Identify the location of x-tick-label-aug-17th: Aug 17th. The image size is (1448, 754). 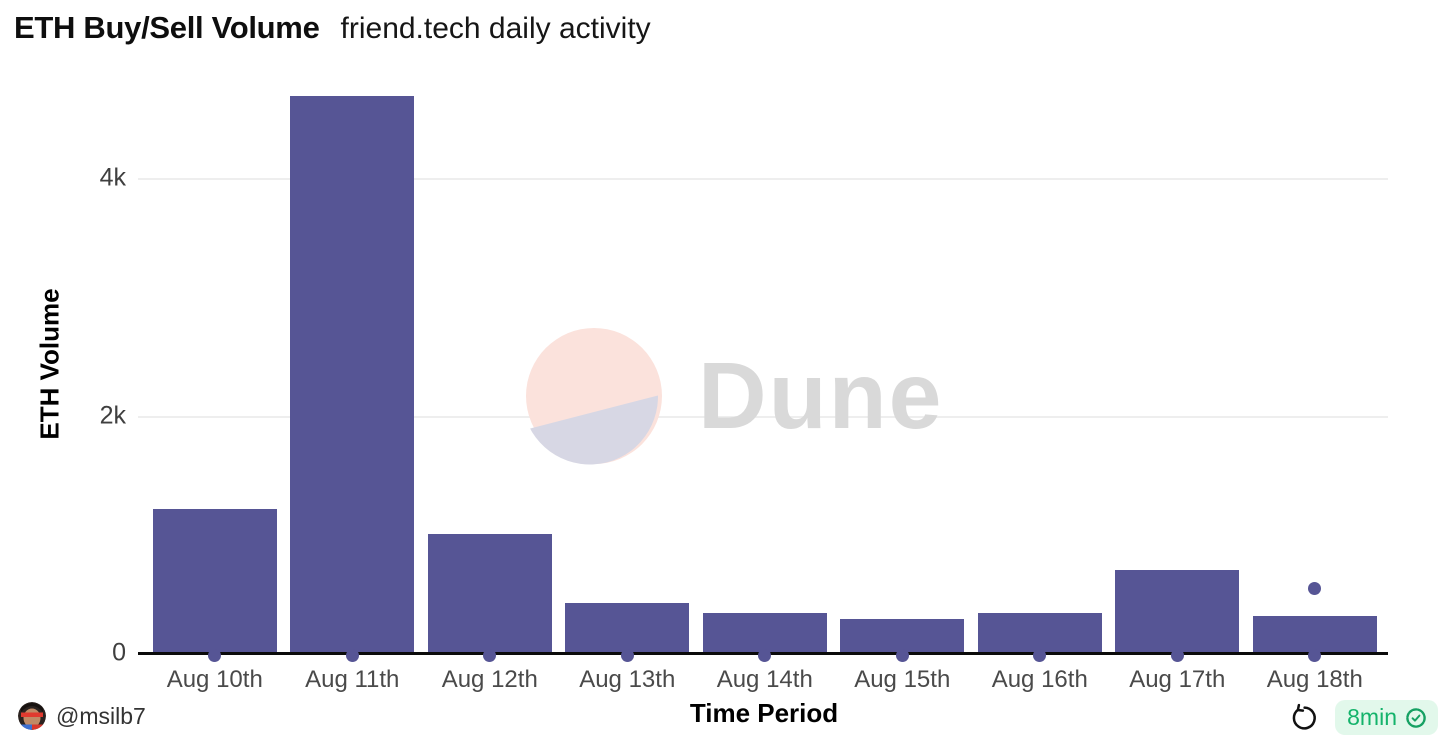
(1177, 679).